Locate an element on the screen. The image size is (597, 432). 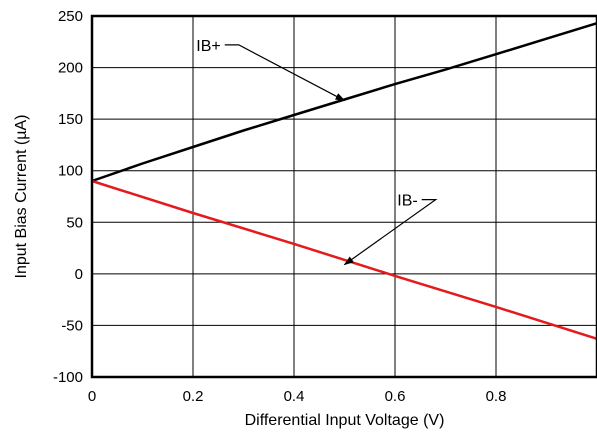
y-tick-label: 100 is located at coordinates (70, 171).